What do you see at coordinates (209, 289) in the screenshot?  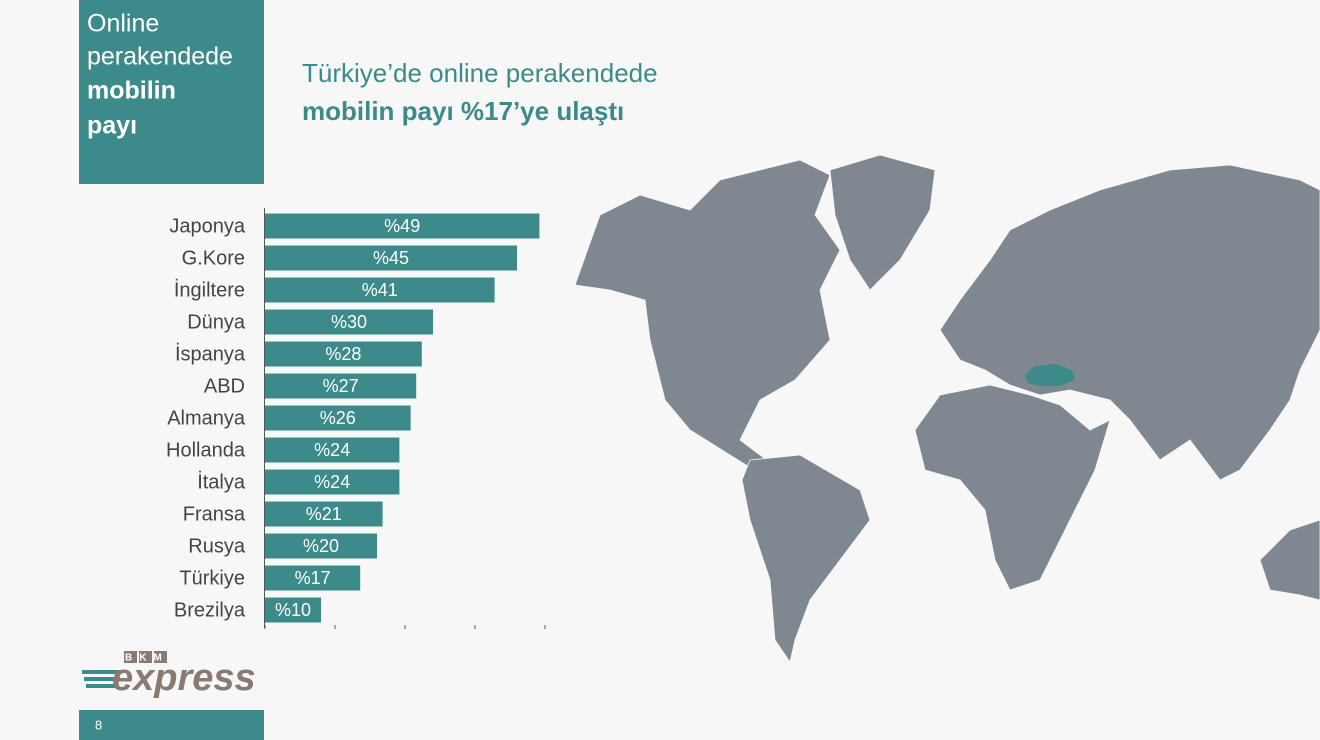 I see `category-label: İngiltere` at bounding box center [209, 289].